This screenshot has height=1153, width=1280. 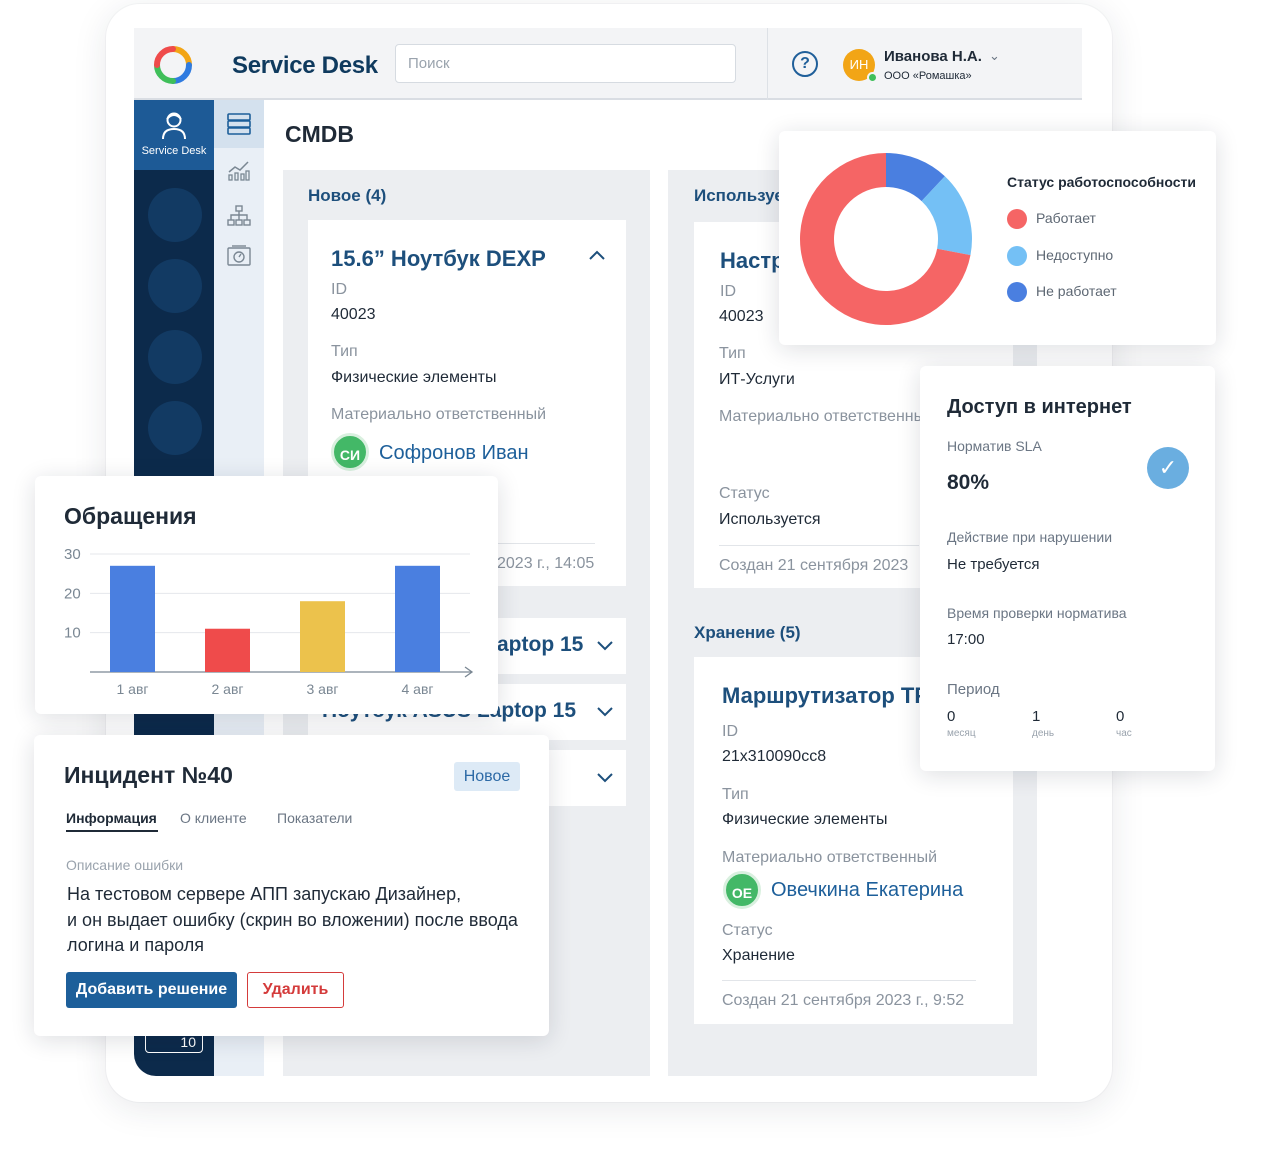 I want to click on period-hour-unit: час, so click(x=1124, y=733).